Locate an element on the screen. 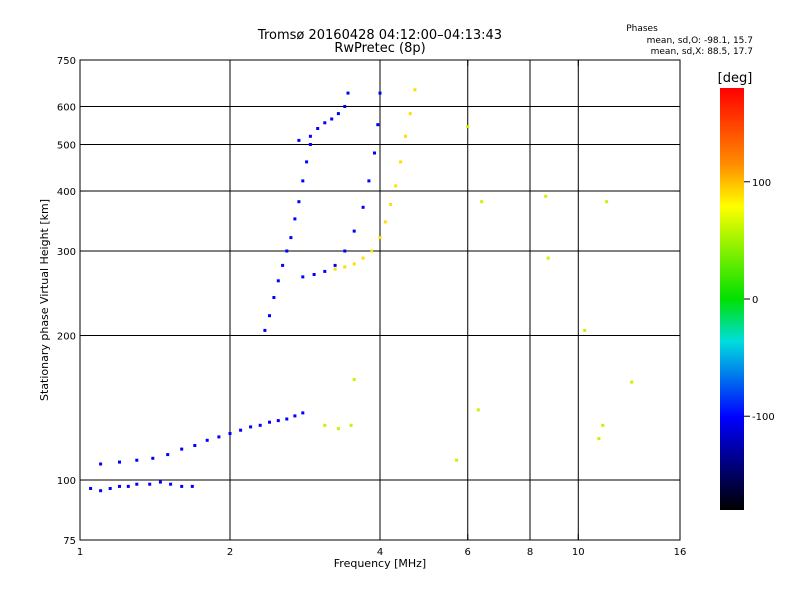 This screenshot has width=800, height=600. y-tick-label: 200 is located at coordinates (66, 337).